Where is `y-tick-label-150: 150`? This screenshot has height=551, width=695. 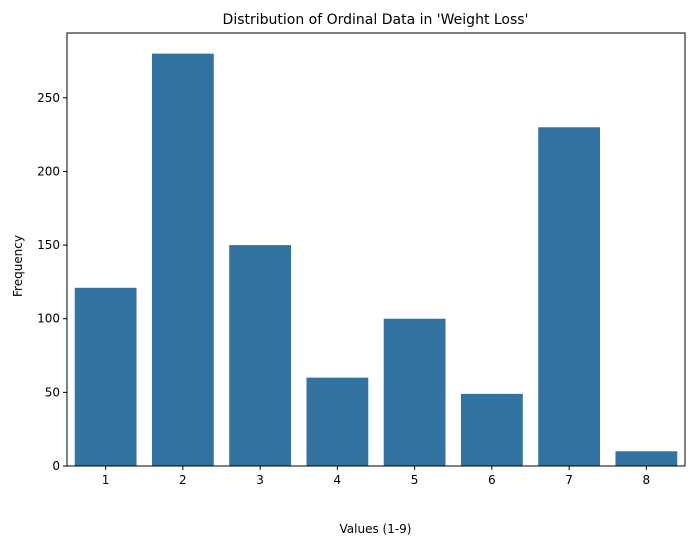
y-tick-label-150: 150 is located at coordinates (48, 245).